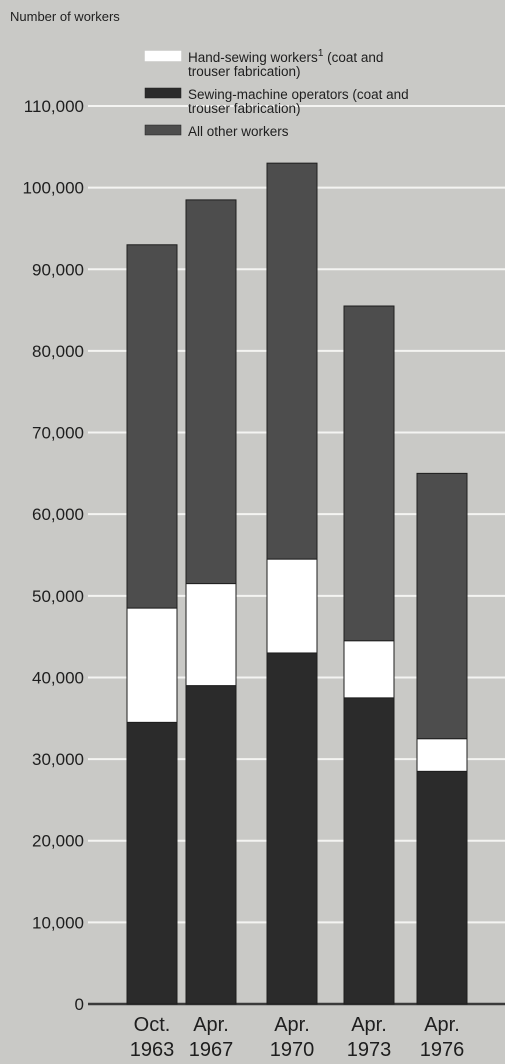 The width and height of the screenshot is (505, 1064). What do you see at coordinates (285, 56) in the screenshot?
I see `legend-label: Hand-sewing workers1 (coat and` at bounding box center [285, 56].